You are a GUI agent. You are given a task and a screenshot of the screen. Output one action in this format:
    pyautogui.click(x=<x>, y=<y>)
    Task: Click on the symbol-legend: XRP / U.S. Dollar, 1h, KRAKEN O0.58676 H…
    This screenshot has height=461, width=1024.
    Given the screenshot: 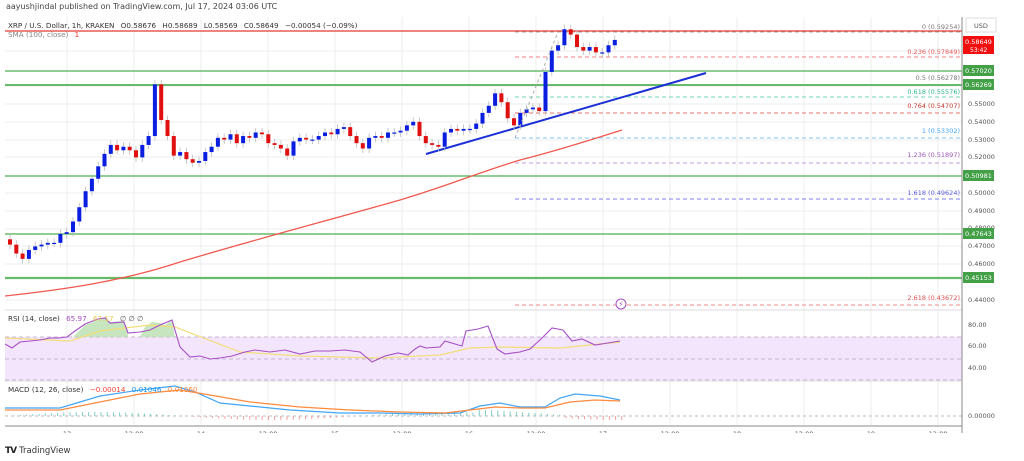 What is the action you would take?
    pyautogui.click(x=184, y=25)
    